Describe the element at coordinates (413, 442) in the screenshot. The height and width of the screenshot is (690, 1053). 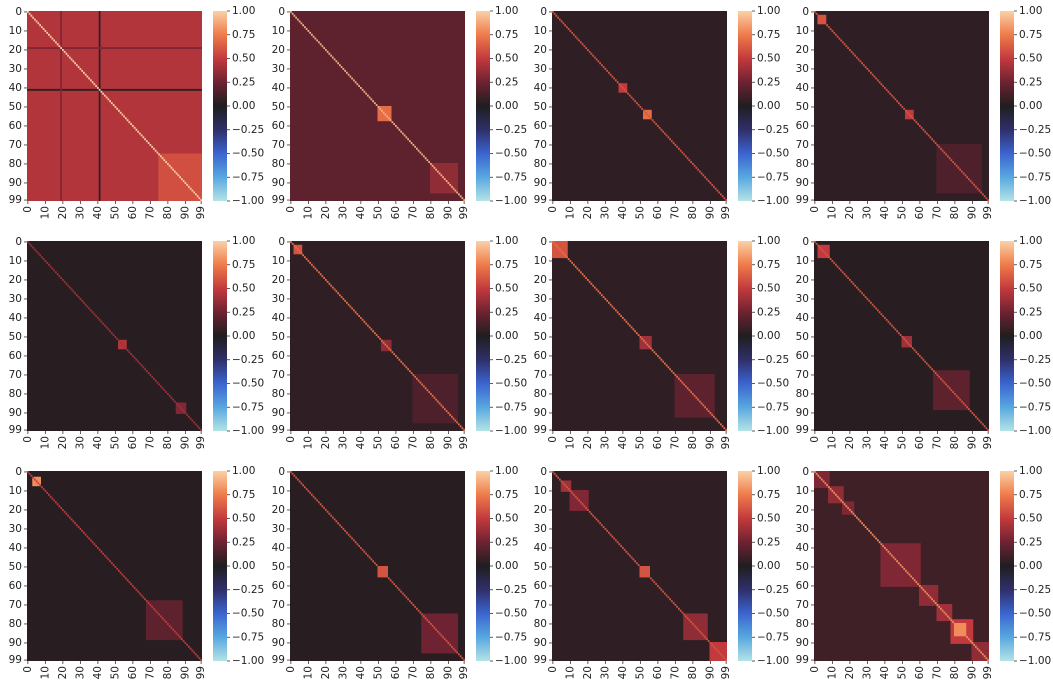
I see `x-tick-label: 70` at that location.